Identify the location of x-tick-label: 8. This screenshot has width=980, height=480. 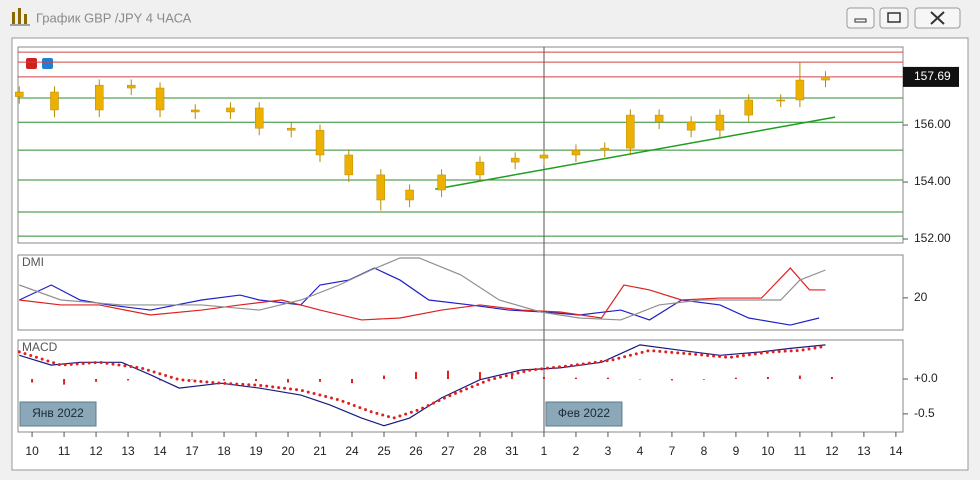
(704, 451).